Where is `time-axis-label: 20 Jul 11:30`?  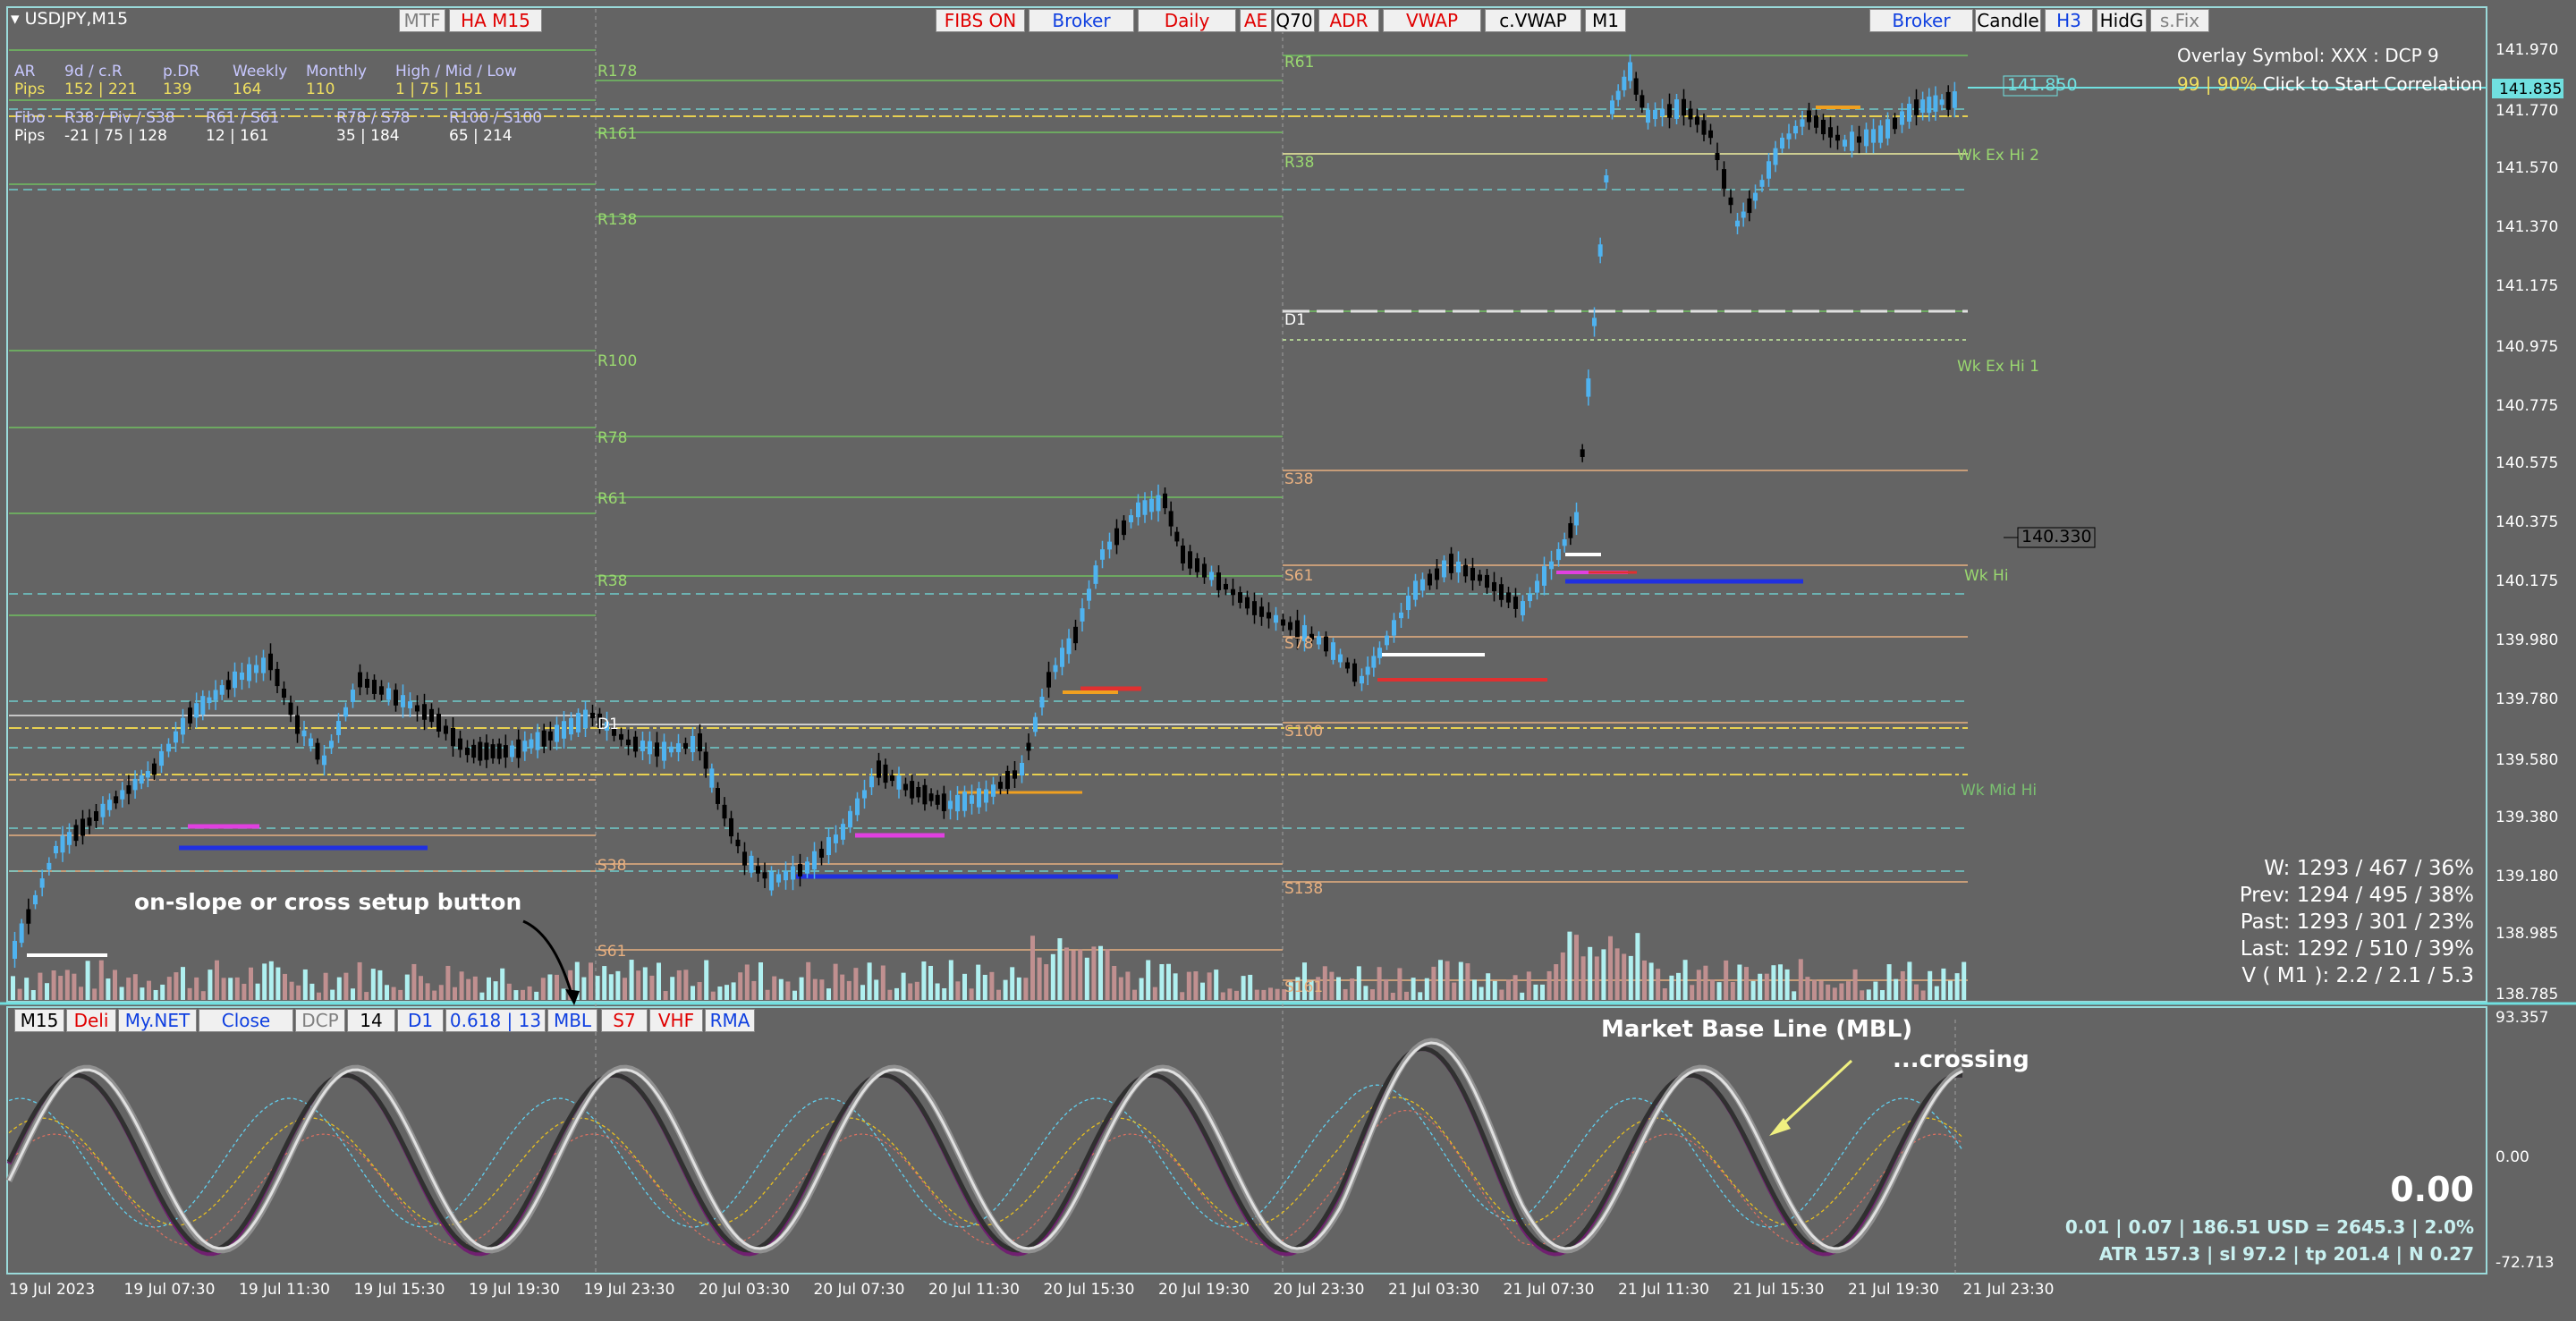
time-axis-label: 20 Jul 11:30 is located at coordinates (974, 1290).